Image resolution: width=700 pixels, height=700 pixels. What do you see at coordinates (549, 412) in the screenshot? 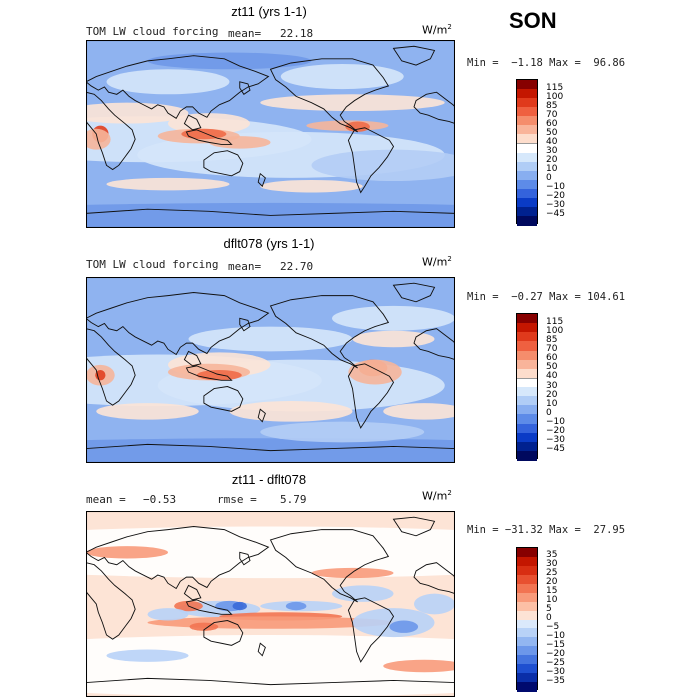
I see `colorbar-tick-label: 0` at bounding box center [549, 412].